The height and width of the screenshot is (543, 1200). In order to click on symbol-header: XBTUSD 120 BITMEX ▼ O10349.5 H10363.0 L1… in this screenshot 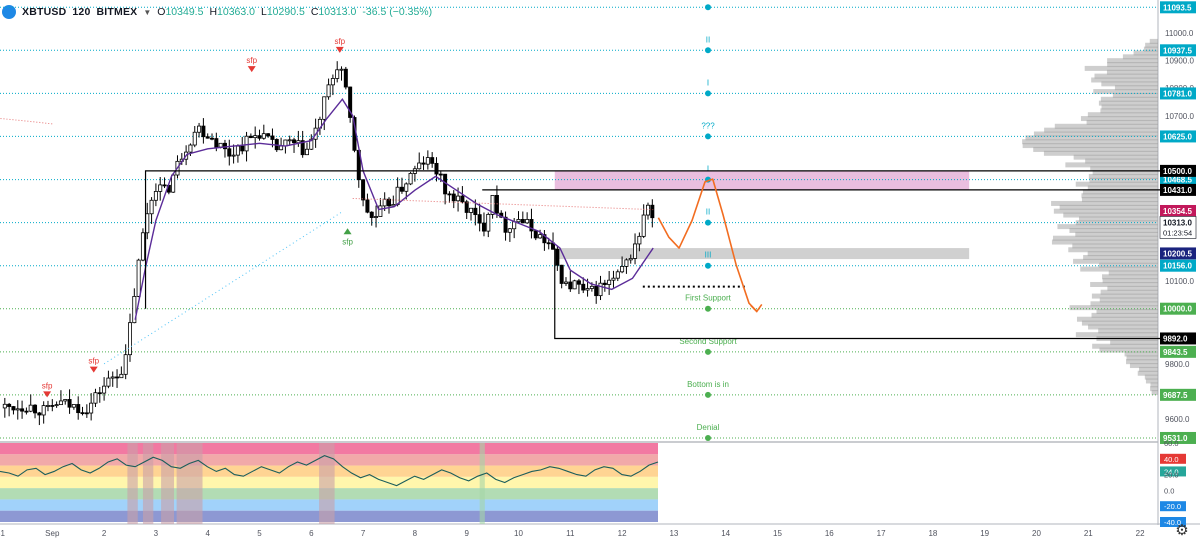, I will do `click(217, 12)`.